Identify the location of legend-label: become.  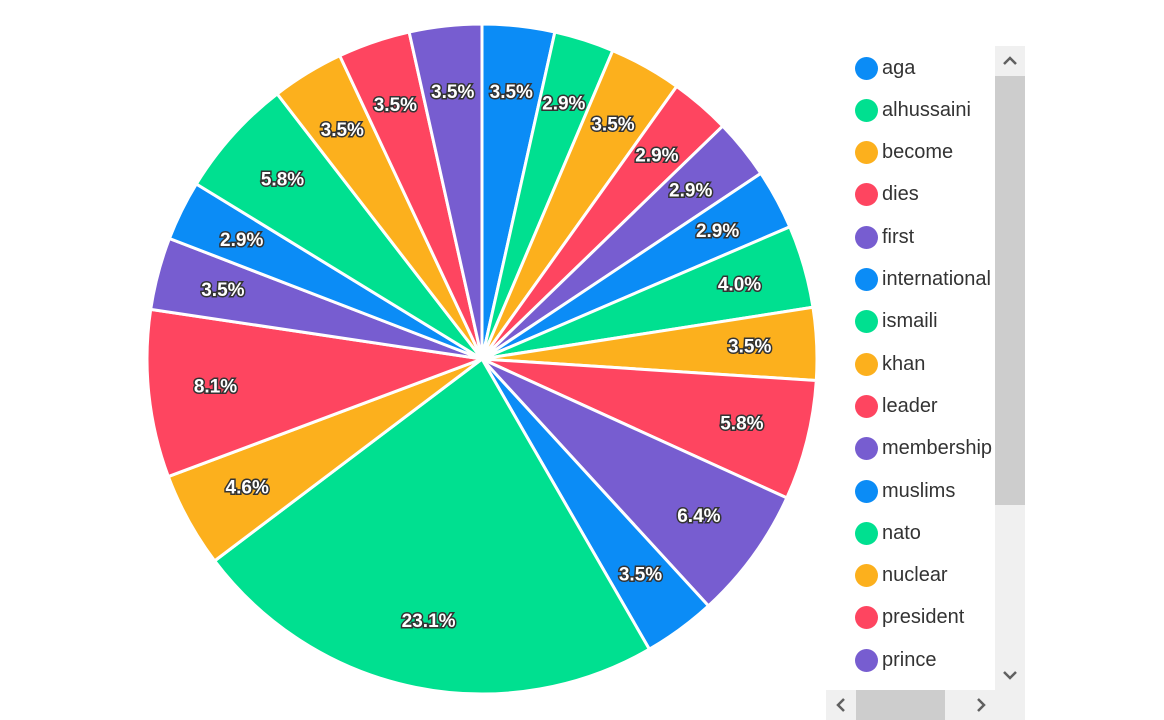
(918, 152).